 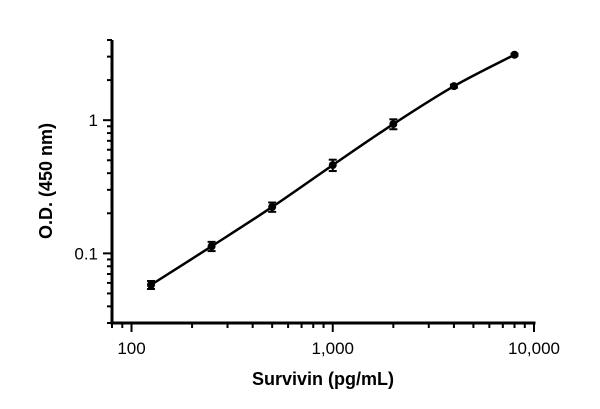 What do you see at coordinates (46, 181) in the screenshot?
I see `y-axis-title: O.D. (450 nm)` at bounding box center [46, 181].